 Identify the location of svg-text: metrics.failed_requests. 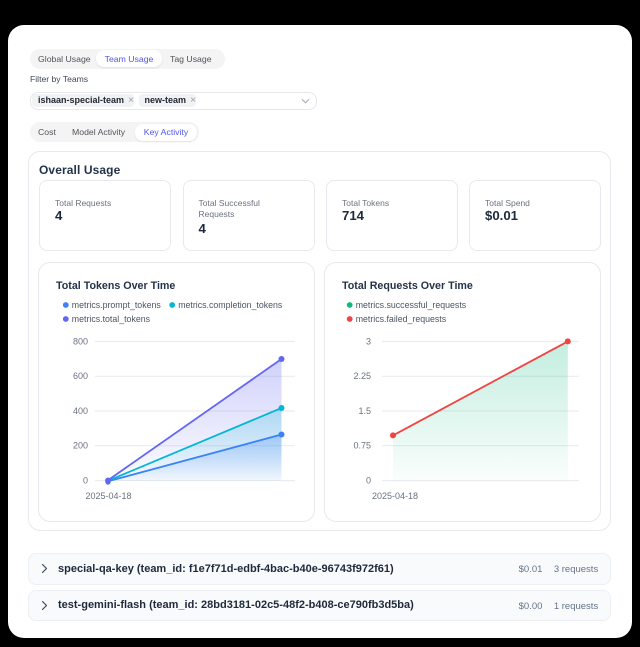
(401, 319).